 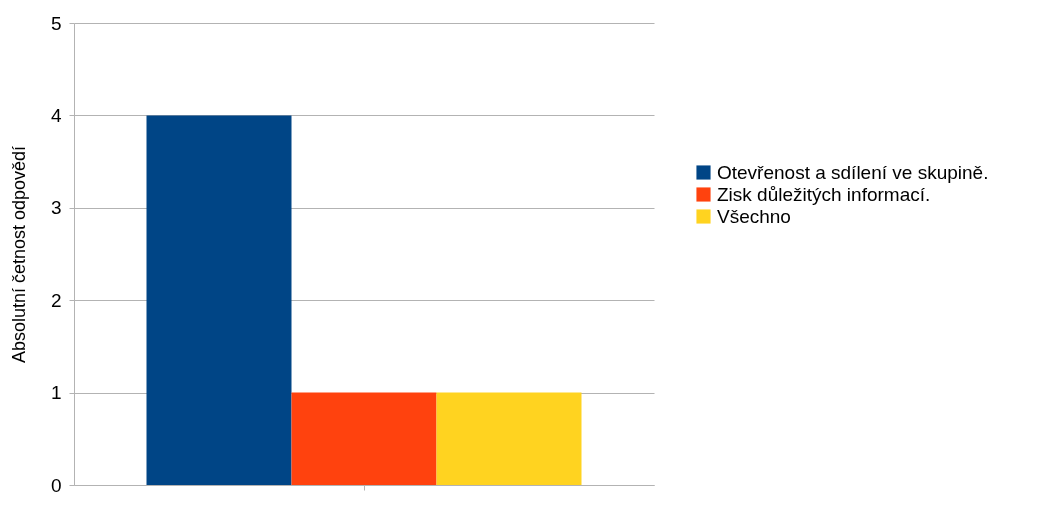 What do you see at coordinates (56, 393) in the screenshot?
I see `y-tick-label: 1` at bounding box center [56, 393].